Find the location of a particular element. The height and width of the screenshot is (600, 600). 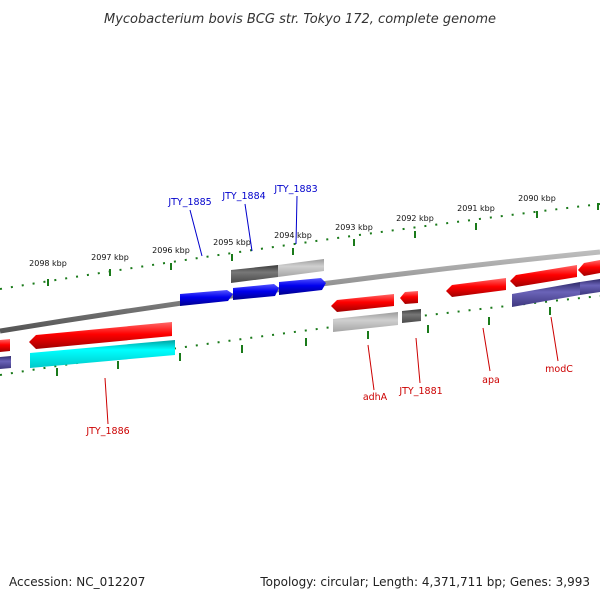

gene-label-adha: adhA is located at coordinates (375, 397).